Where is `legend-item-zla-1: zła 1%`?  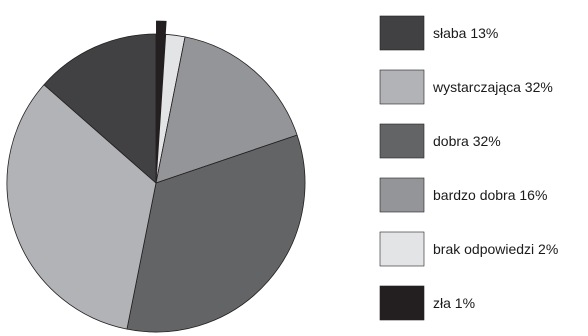 legend-item-zla-1: zła 1% is located at coordinates (427, 303).